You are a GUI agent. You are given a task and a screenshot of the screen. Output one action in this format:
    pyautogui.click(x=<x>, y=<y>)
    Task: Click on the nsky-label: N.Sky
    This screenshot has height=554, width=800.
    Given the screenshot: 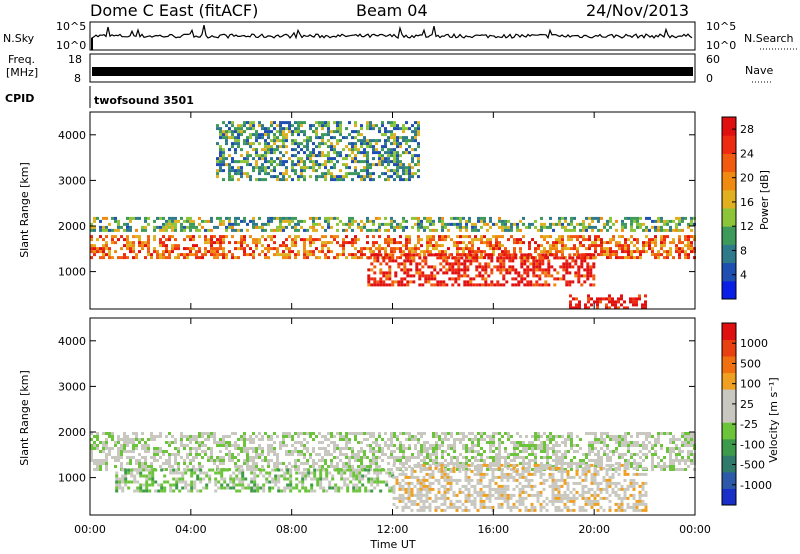 What is the action you would take?
    pyautogui.click(x=19, y=38)
    